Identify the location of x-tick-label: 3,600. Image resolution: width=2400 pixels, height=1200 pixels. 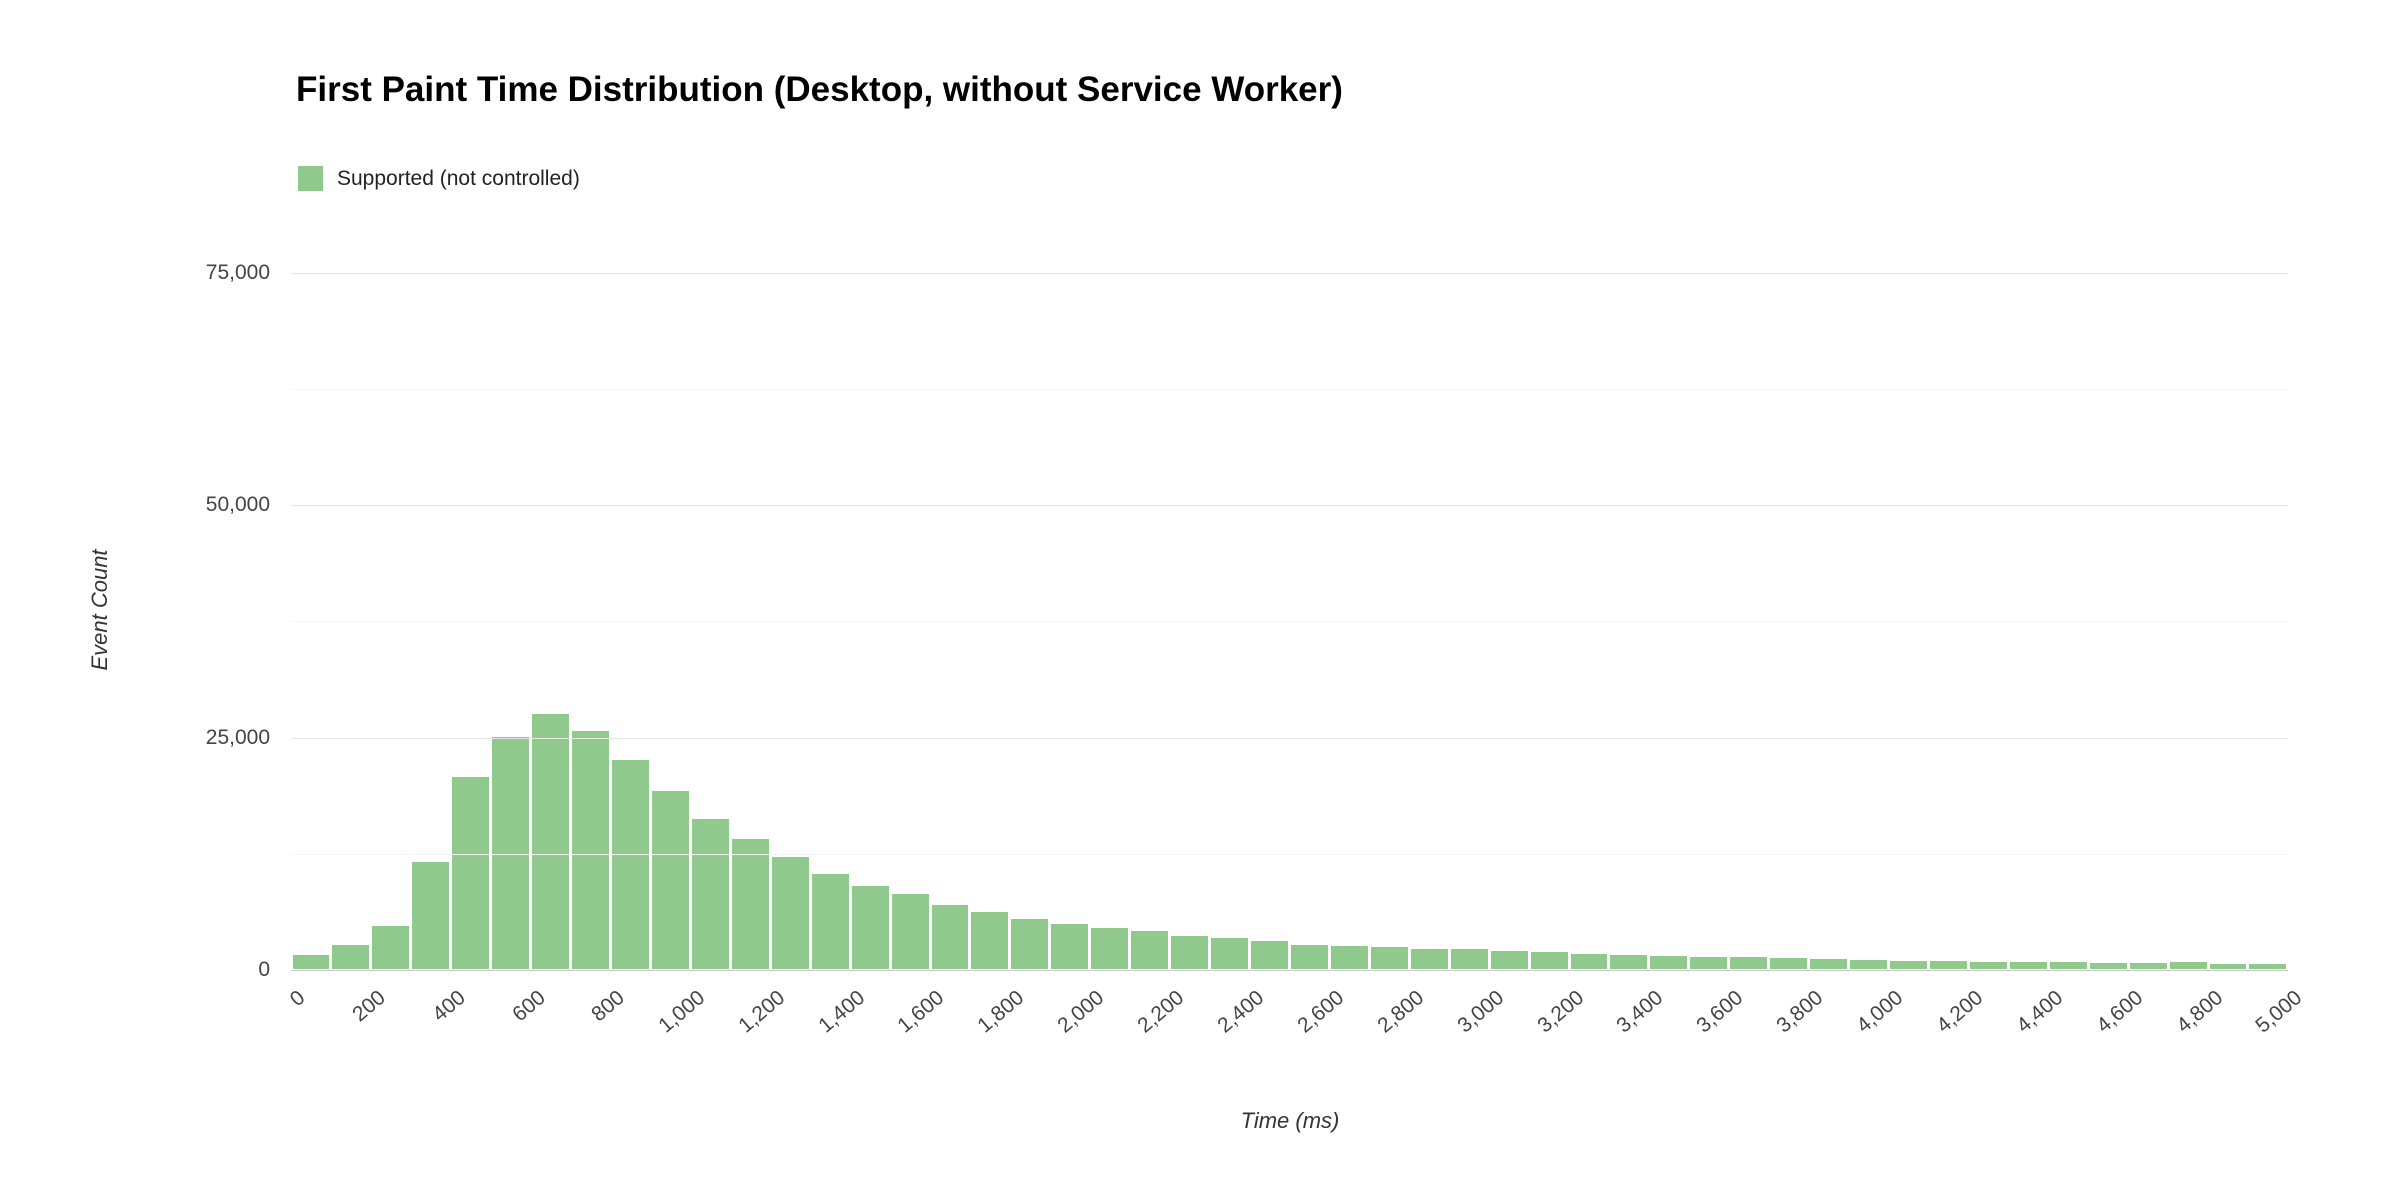
(1720, 1012).